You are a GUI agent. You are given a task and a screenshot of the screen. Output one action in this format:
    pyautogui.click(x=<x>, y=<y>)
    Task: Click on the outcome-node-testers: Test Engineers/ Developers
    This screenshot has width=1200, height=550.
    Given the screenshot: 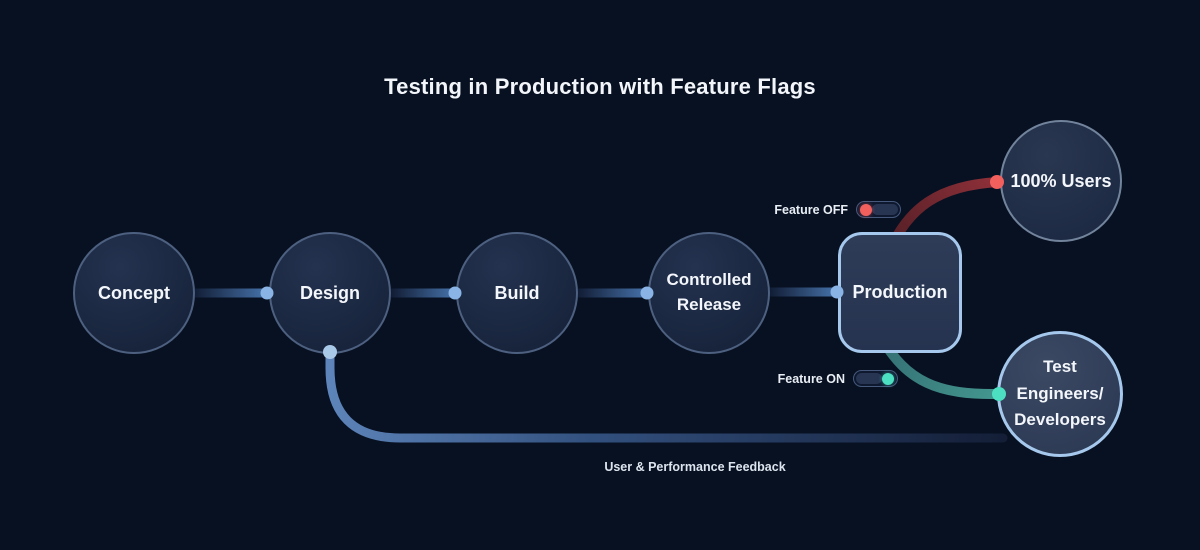 What is the action you would take?
    pyautogui.click(x=1060, y=394)
    